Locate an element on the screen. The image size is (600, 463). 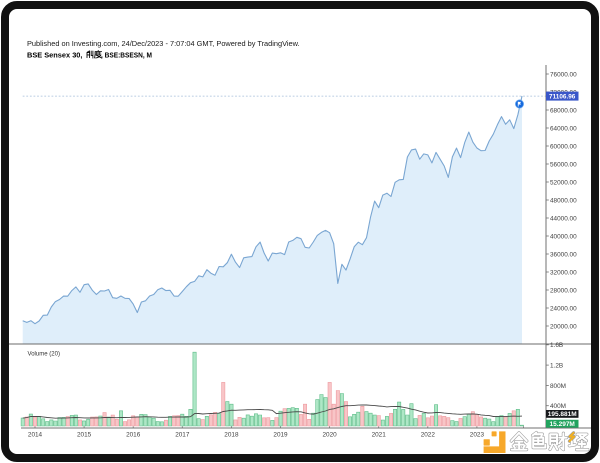
svg-text: 15.297M is located at coordinates (562, 424).